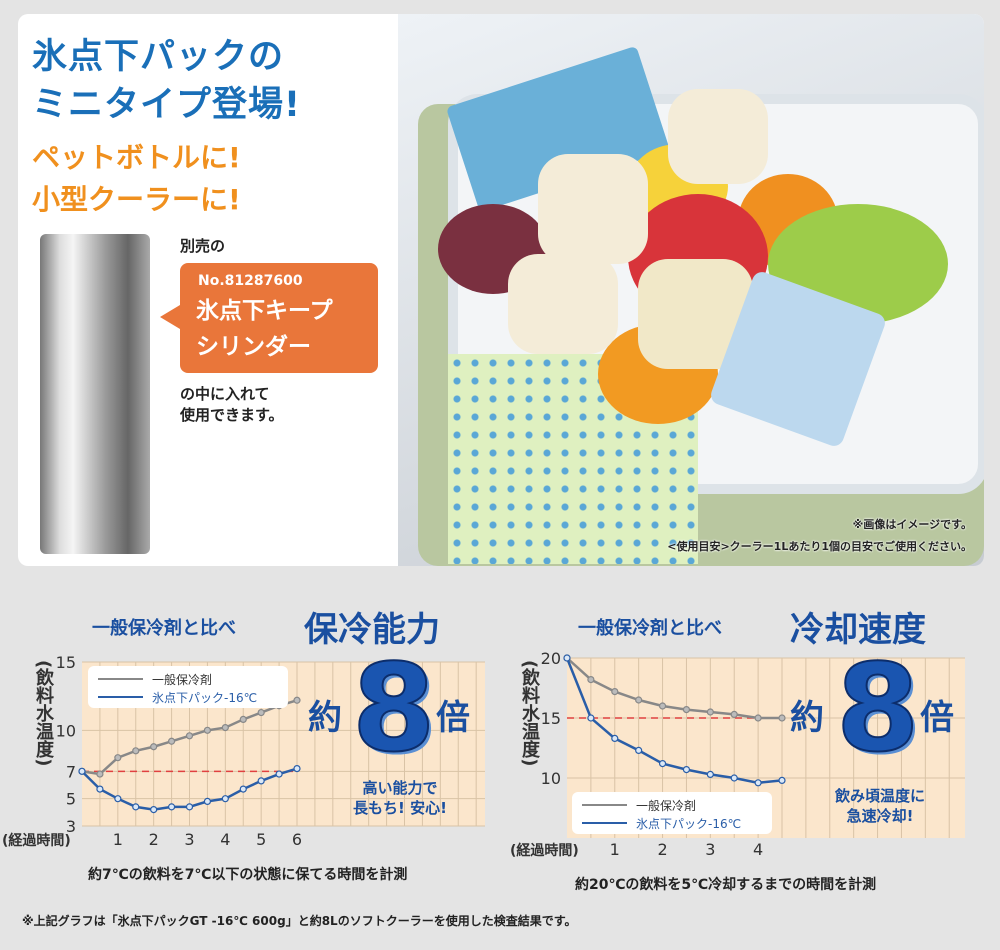  Describe the element at coordinates (36, 840) in the screenshot. I see `x-axis-label: (経過時間)` at that location.